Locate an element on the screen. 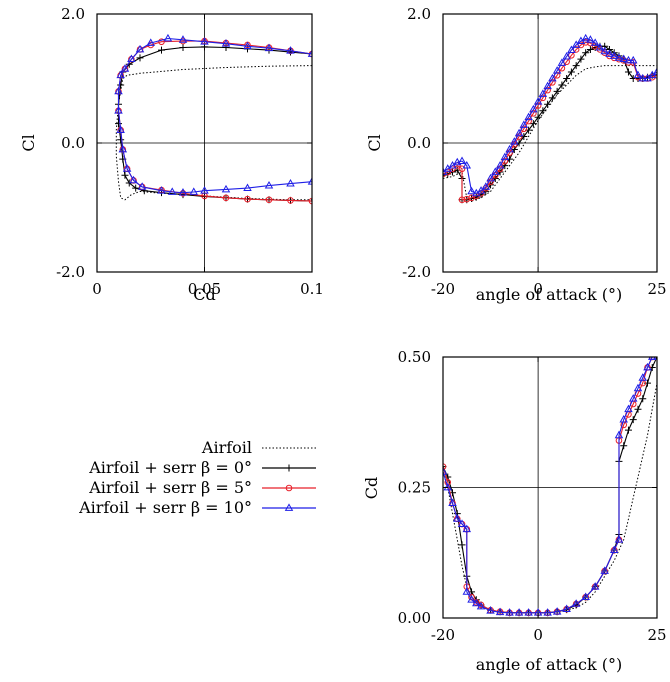 The width and height of the screenshot is (670, 682). cl-alpha-series-serr0-line is located at coordinates (550, 123).